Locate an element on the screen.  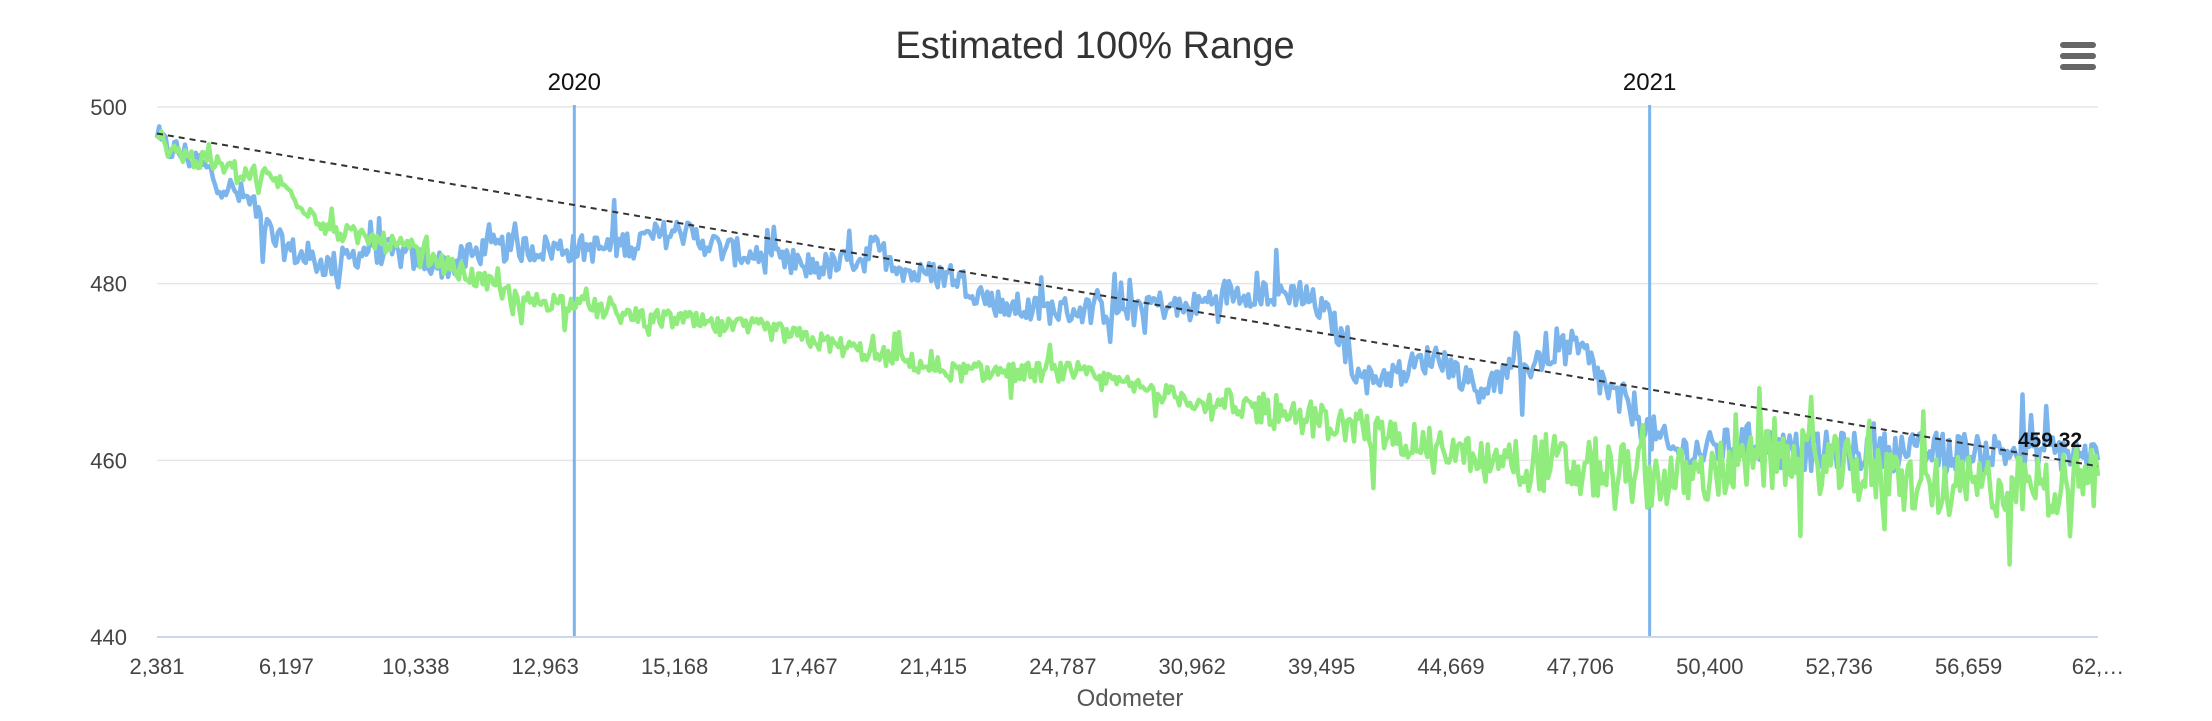
y-tick-label: 480 is located at coordinates (108, 284).